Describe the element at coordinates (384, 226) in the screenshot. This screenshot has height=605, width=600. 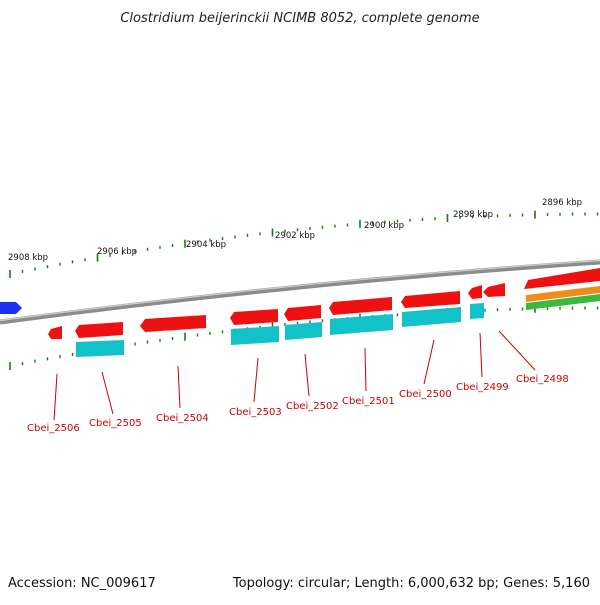
I see `kbp-label: 2900 kbp` at that location.